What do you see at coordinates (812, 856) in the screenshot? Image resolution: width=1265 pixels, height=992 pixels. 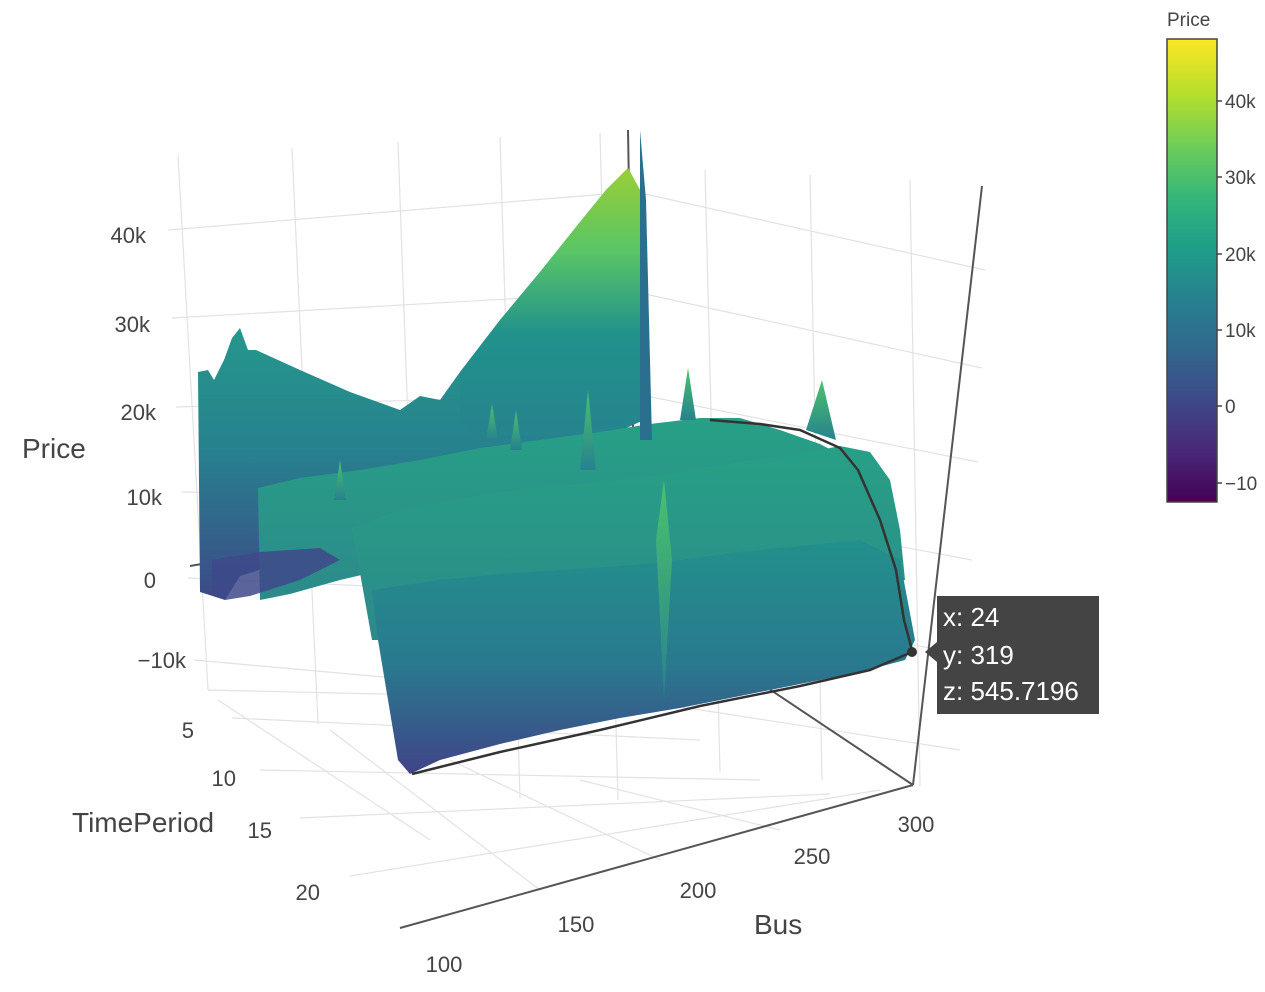 I see `y-tick: 250` at bounding box center [812, 856].